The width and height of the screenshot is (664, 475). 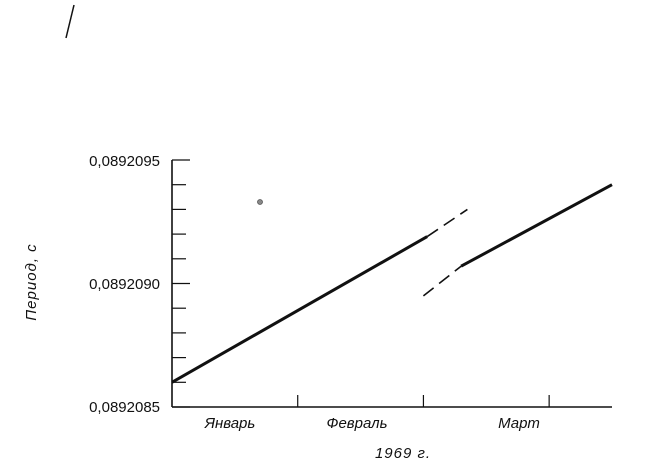 I want to click on x-axis-title: 1969 г., so click(x=403, y=453).